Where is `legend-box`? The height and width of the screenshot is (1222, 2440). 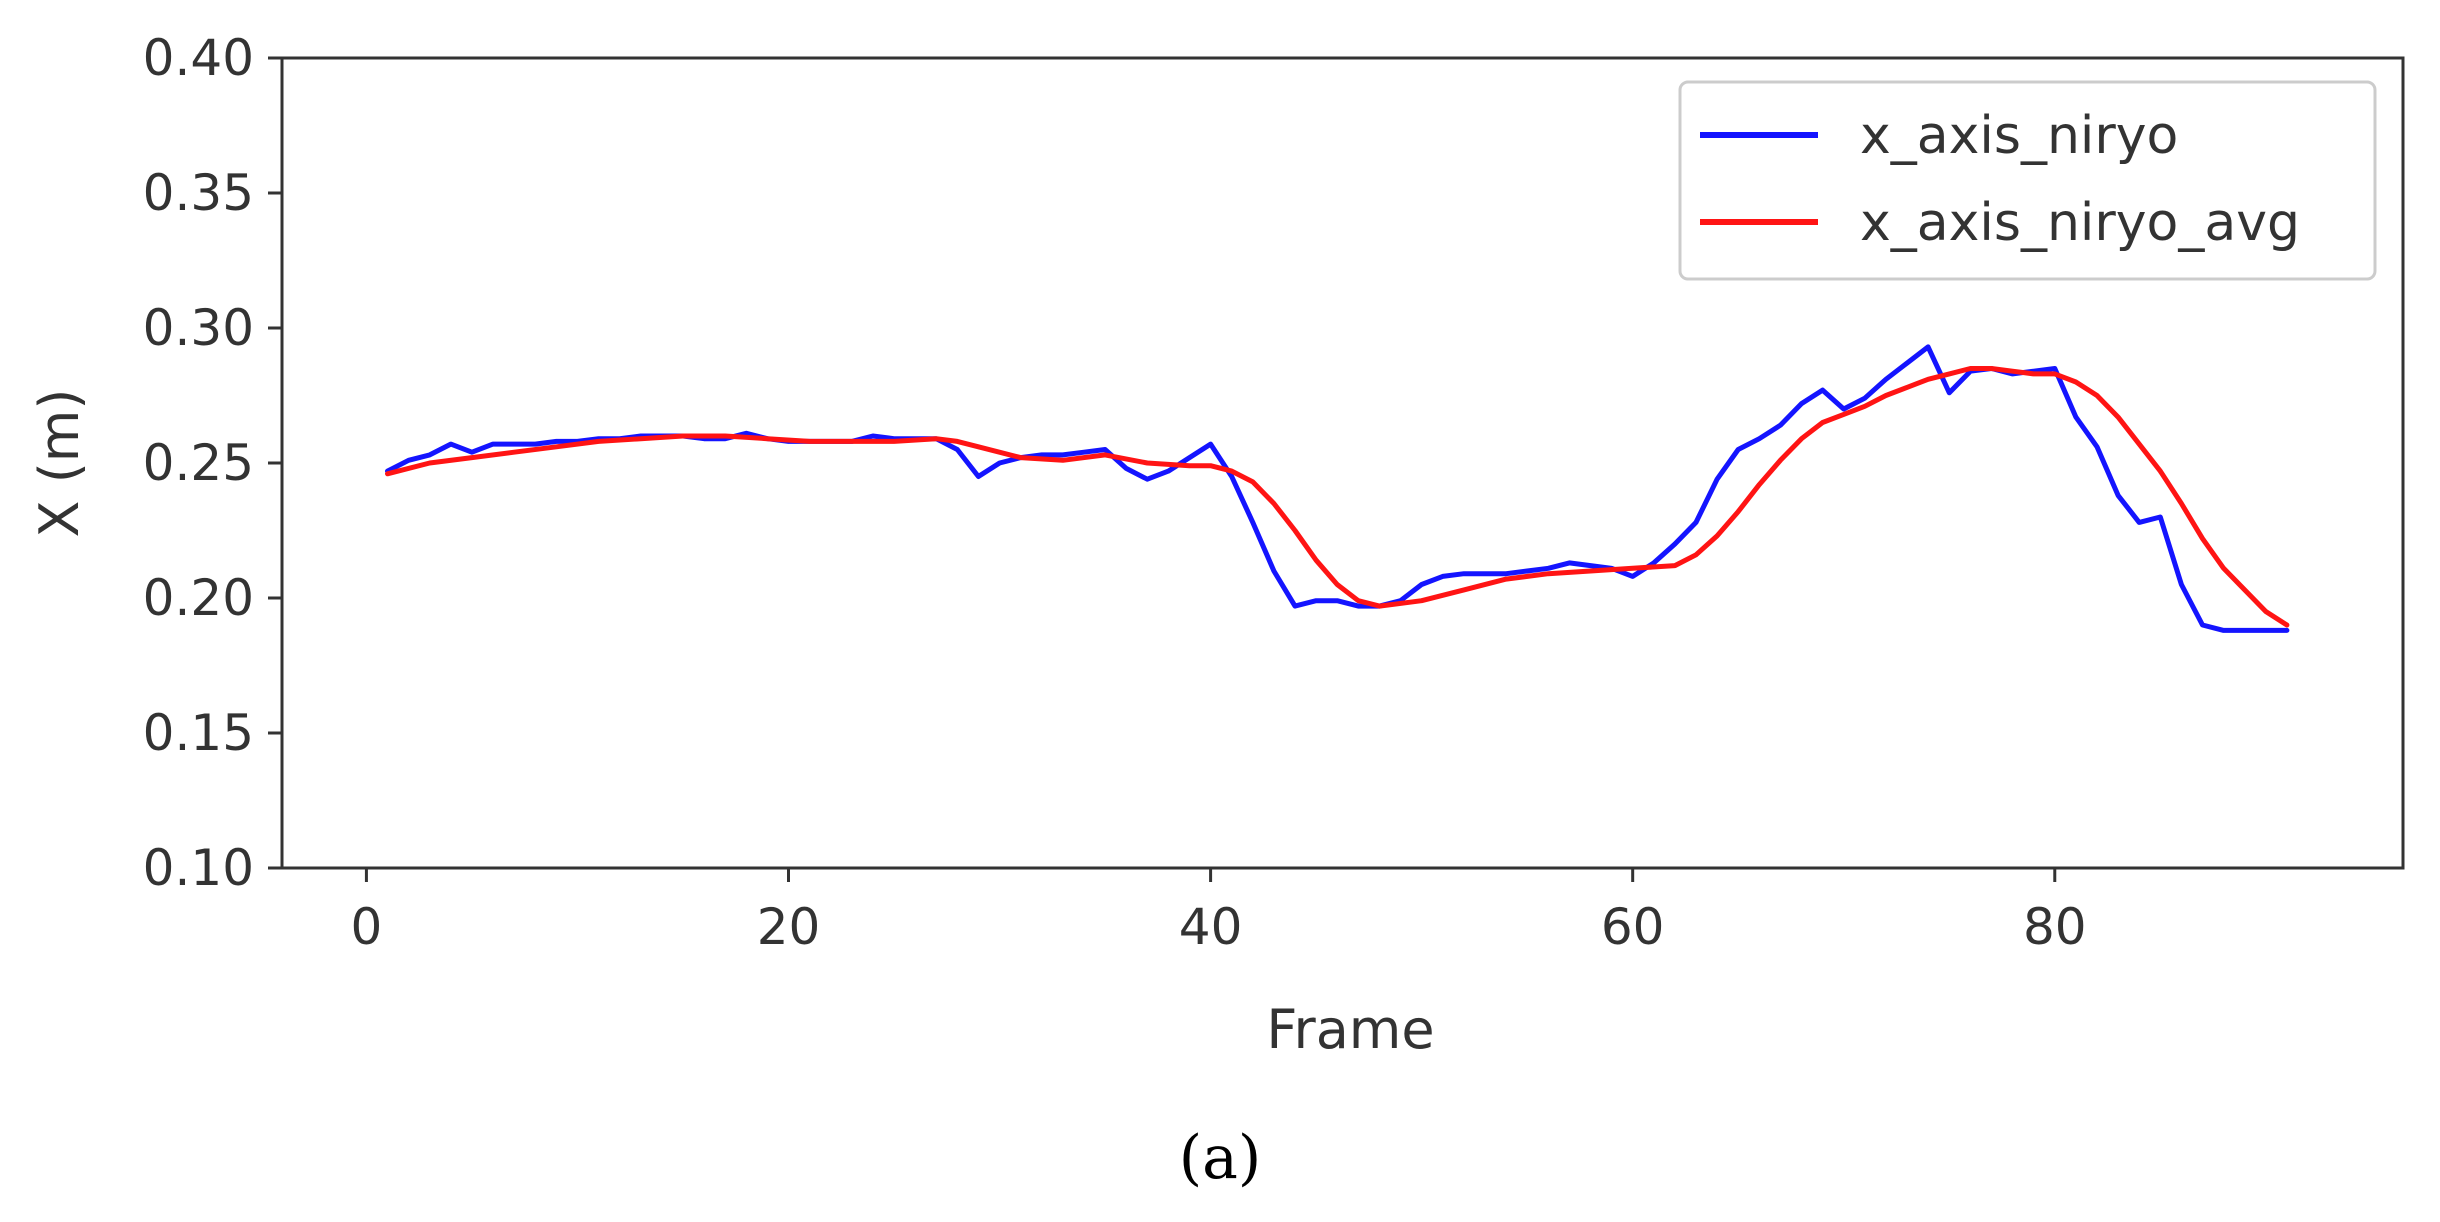 legend-box is located at coordinates (2027, 180).